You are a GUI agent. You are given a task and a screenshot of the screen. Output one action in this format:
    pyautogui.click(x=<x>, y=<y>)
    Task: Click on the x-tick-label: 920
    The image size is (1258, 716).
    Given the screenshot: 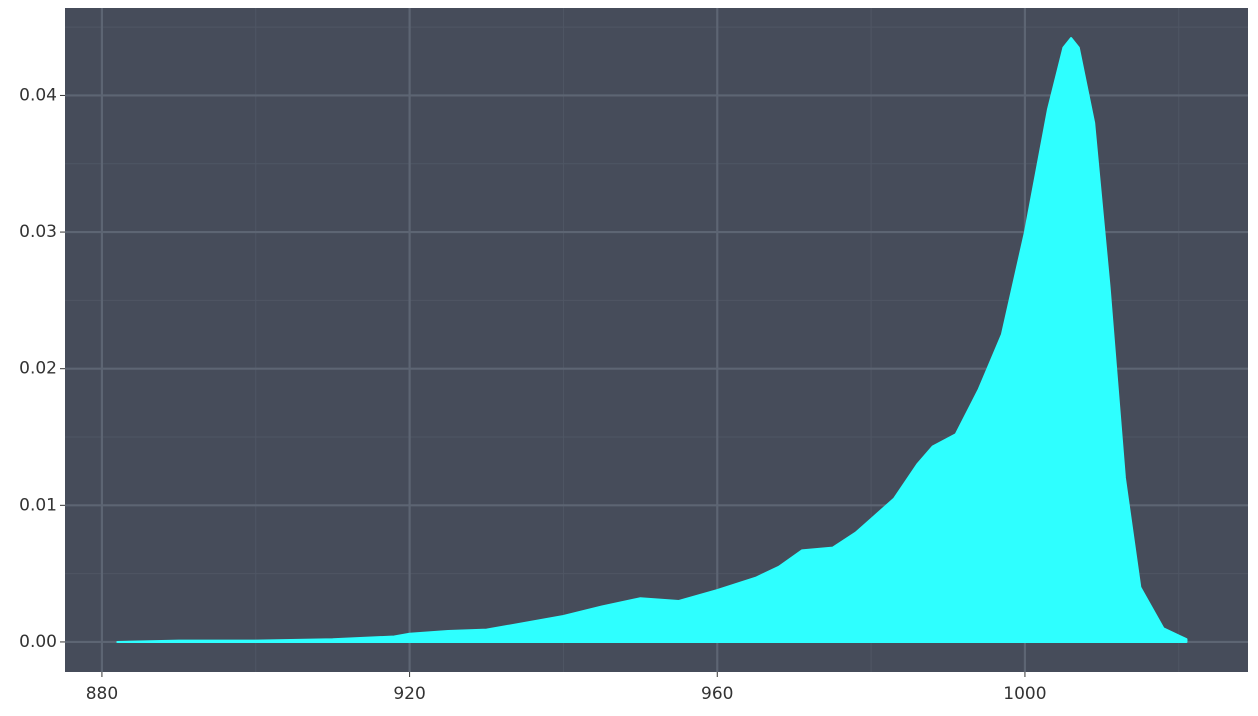 What is the action you would take?
    pyautogui.click(x=409, y=694)
    